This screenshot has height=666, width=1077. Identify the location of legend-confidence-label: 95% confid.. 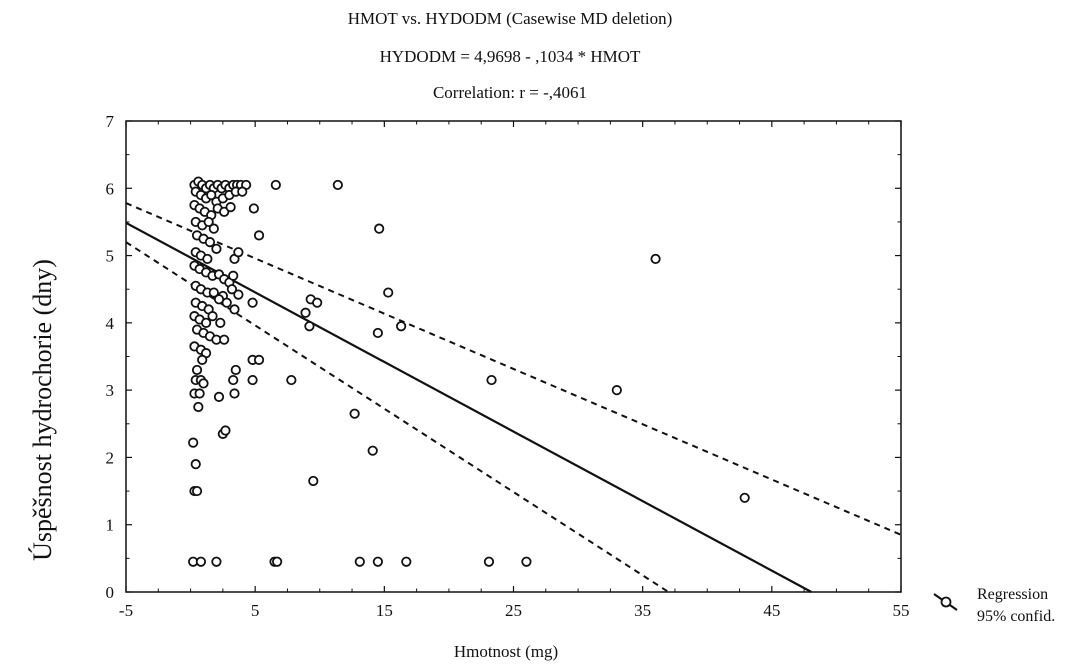
(1016, 616).